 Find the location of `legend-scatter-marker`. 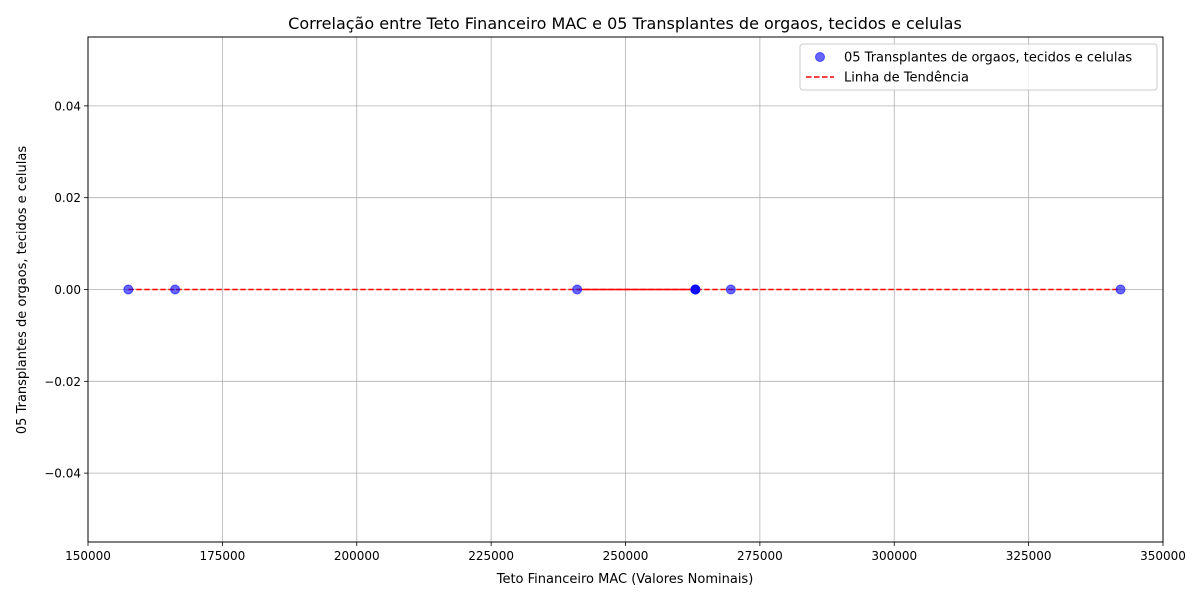

legend-scatter-marker is located at coordinates (820, 57).